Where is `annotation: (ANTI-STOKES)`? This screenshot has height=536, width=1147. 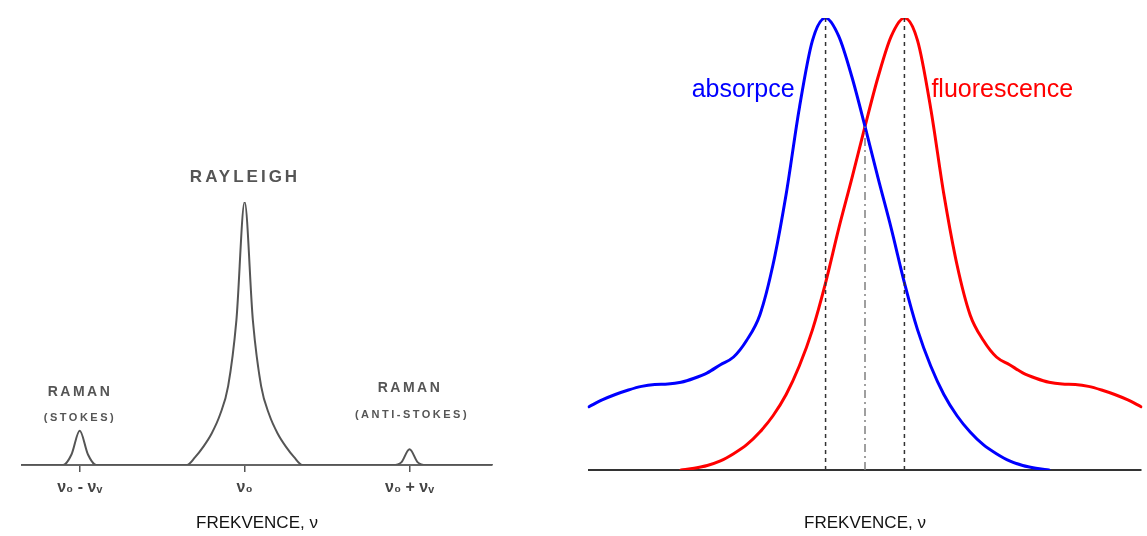
annotation: (ANTI-STOKES) is located at coordinates (412, 414).